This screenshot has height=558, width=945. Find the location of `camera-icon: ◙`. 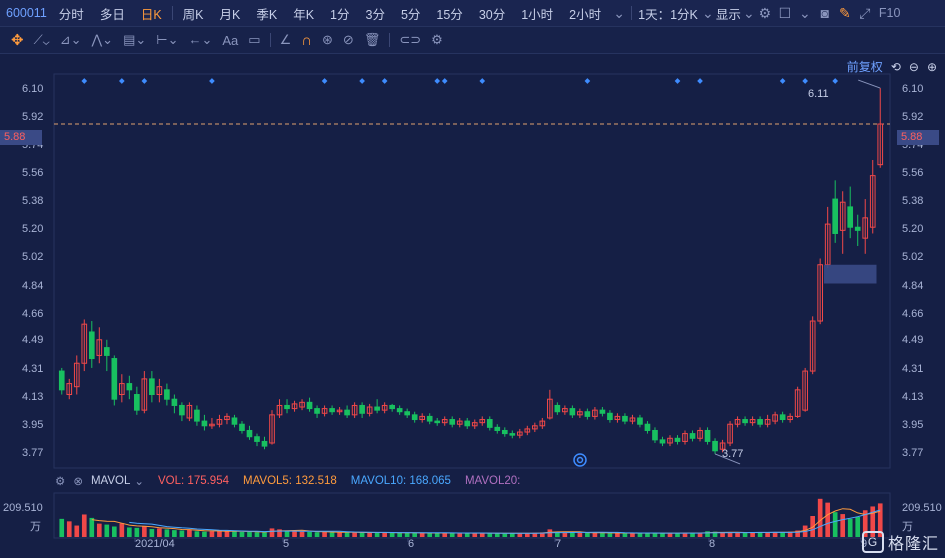

camera-icon: ◙ is located at coordinates (825, 13).